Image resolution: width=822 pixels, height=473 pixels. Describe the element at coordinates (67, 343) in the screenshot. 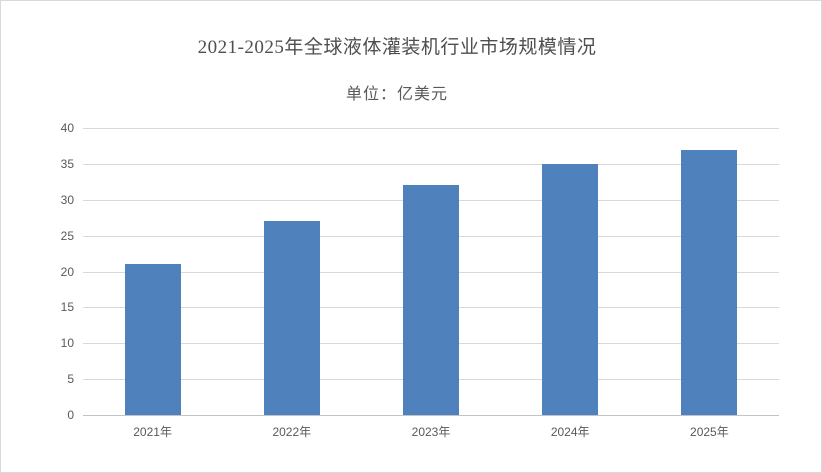

I see `y-tick-label-10: 10` at that location.